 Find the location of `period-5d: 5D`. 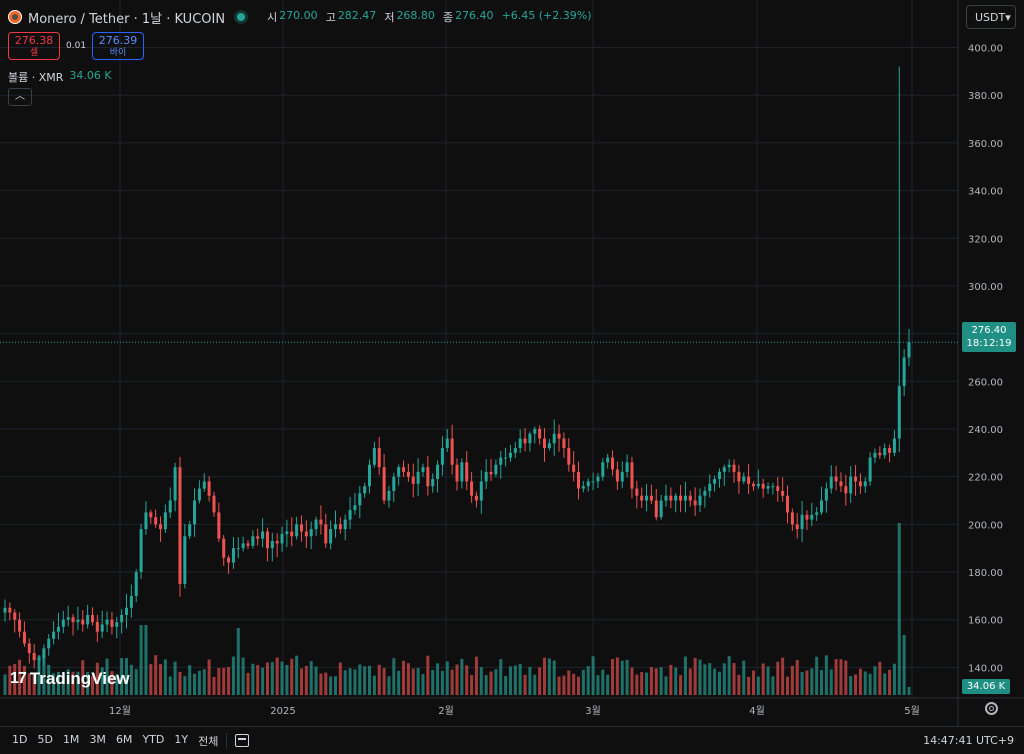

period-5d: 5D is located at coordinates (45, 739).